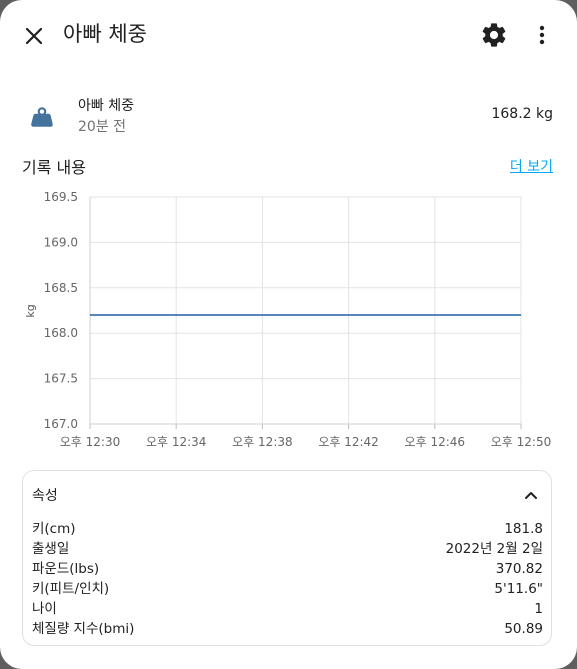 The image size is (577, 669). What do you see at coordinates (522, 114) in the screenshot?
I see `entity-state-value: 168.2 kg` at bounding box center [522, 114].